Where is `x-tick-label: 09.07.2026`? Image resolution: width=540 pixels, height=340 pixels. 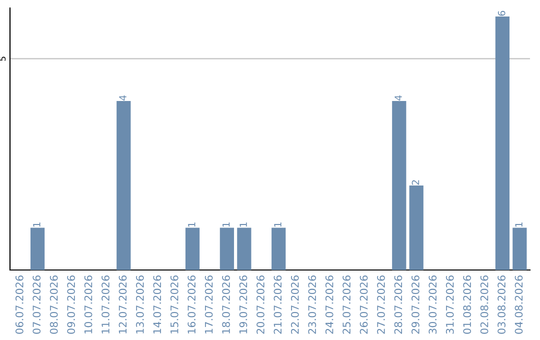 x-tick-label: 09.07.2026 is located at coordinates (71, 305).